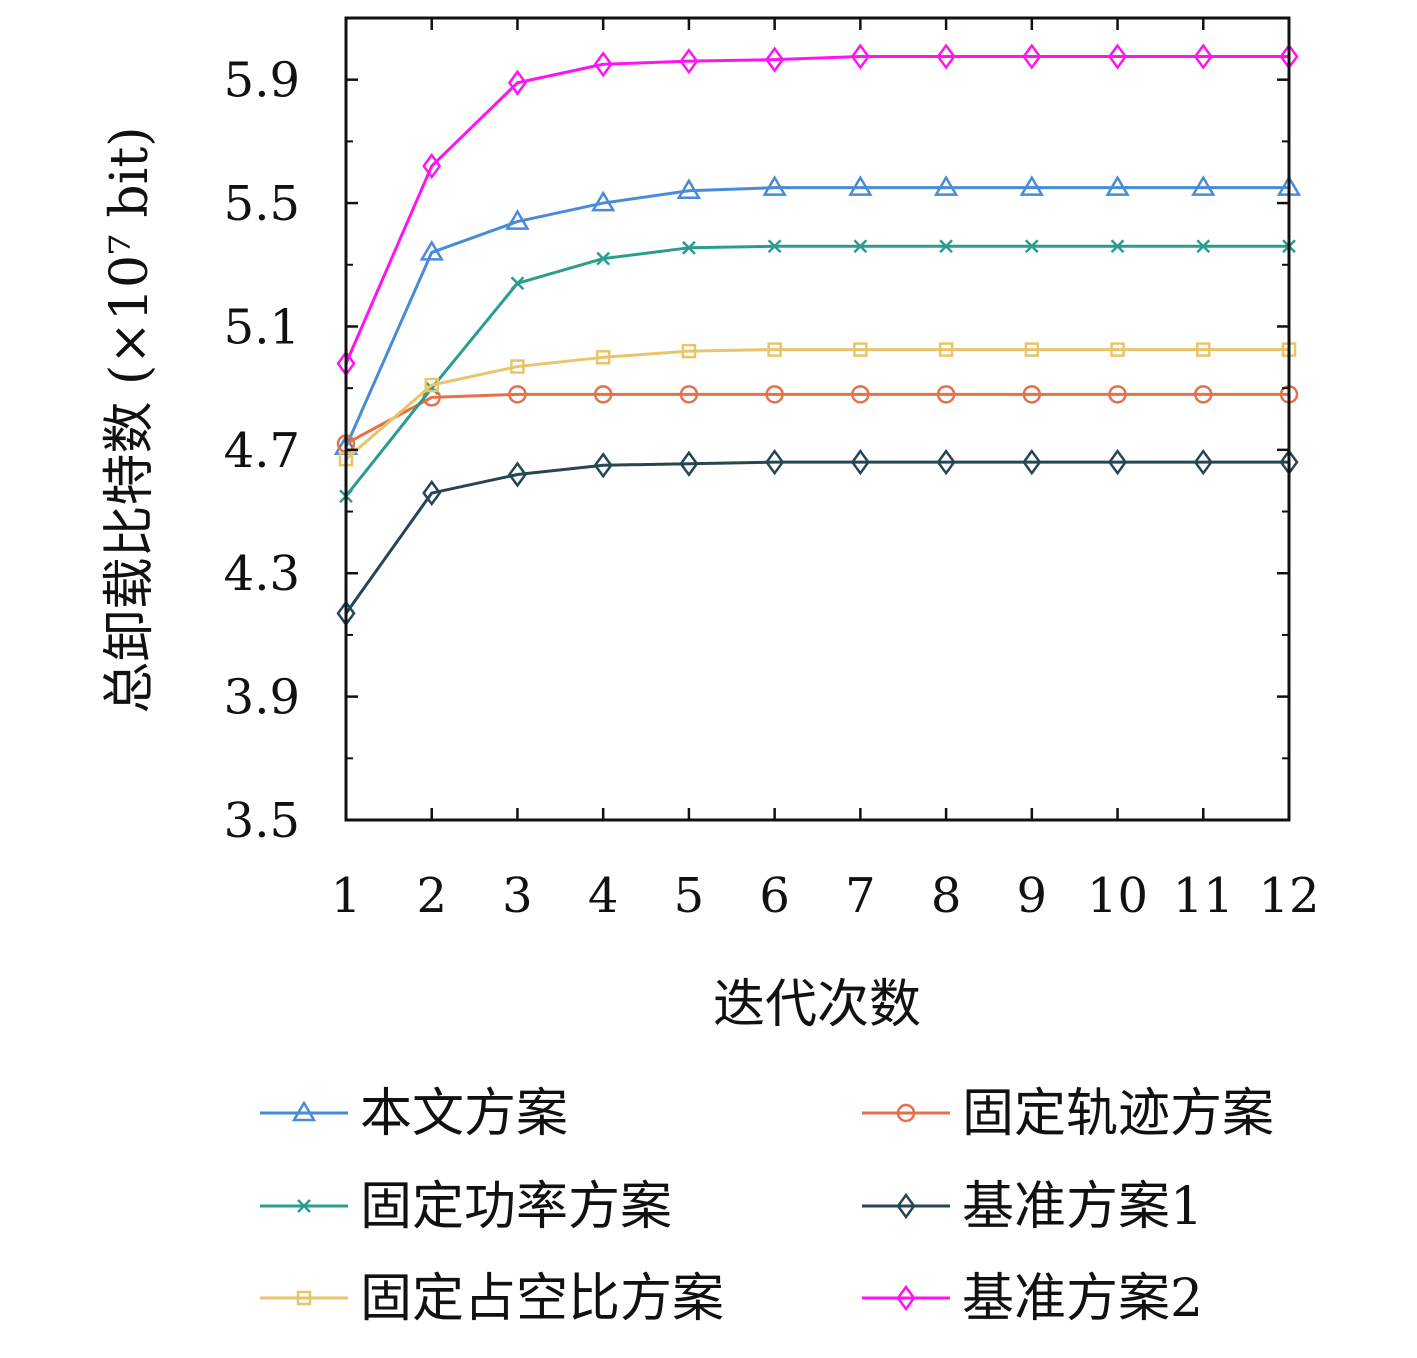 Image resolution: width=1417 pixels, height=1358 pixels. I want to click on y-tick-label: 3.9, so click(262, 698).